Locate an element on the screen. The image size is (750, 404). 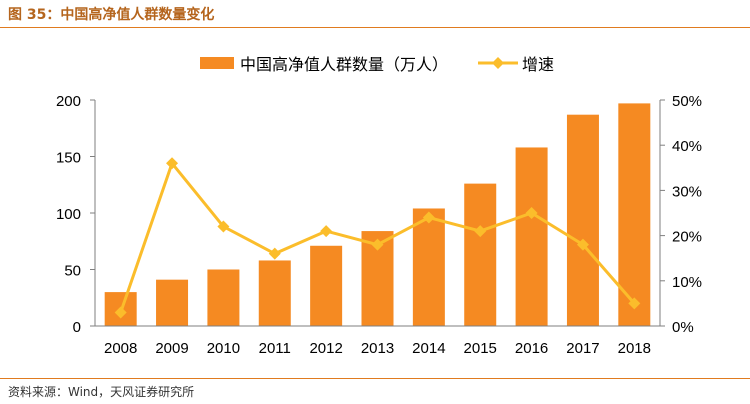
legend-bar-swatch is located at coordinates (217, 63).